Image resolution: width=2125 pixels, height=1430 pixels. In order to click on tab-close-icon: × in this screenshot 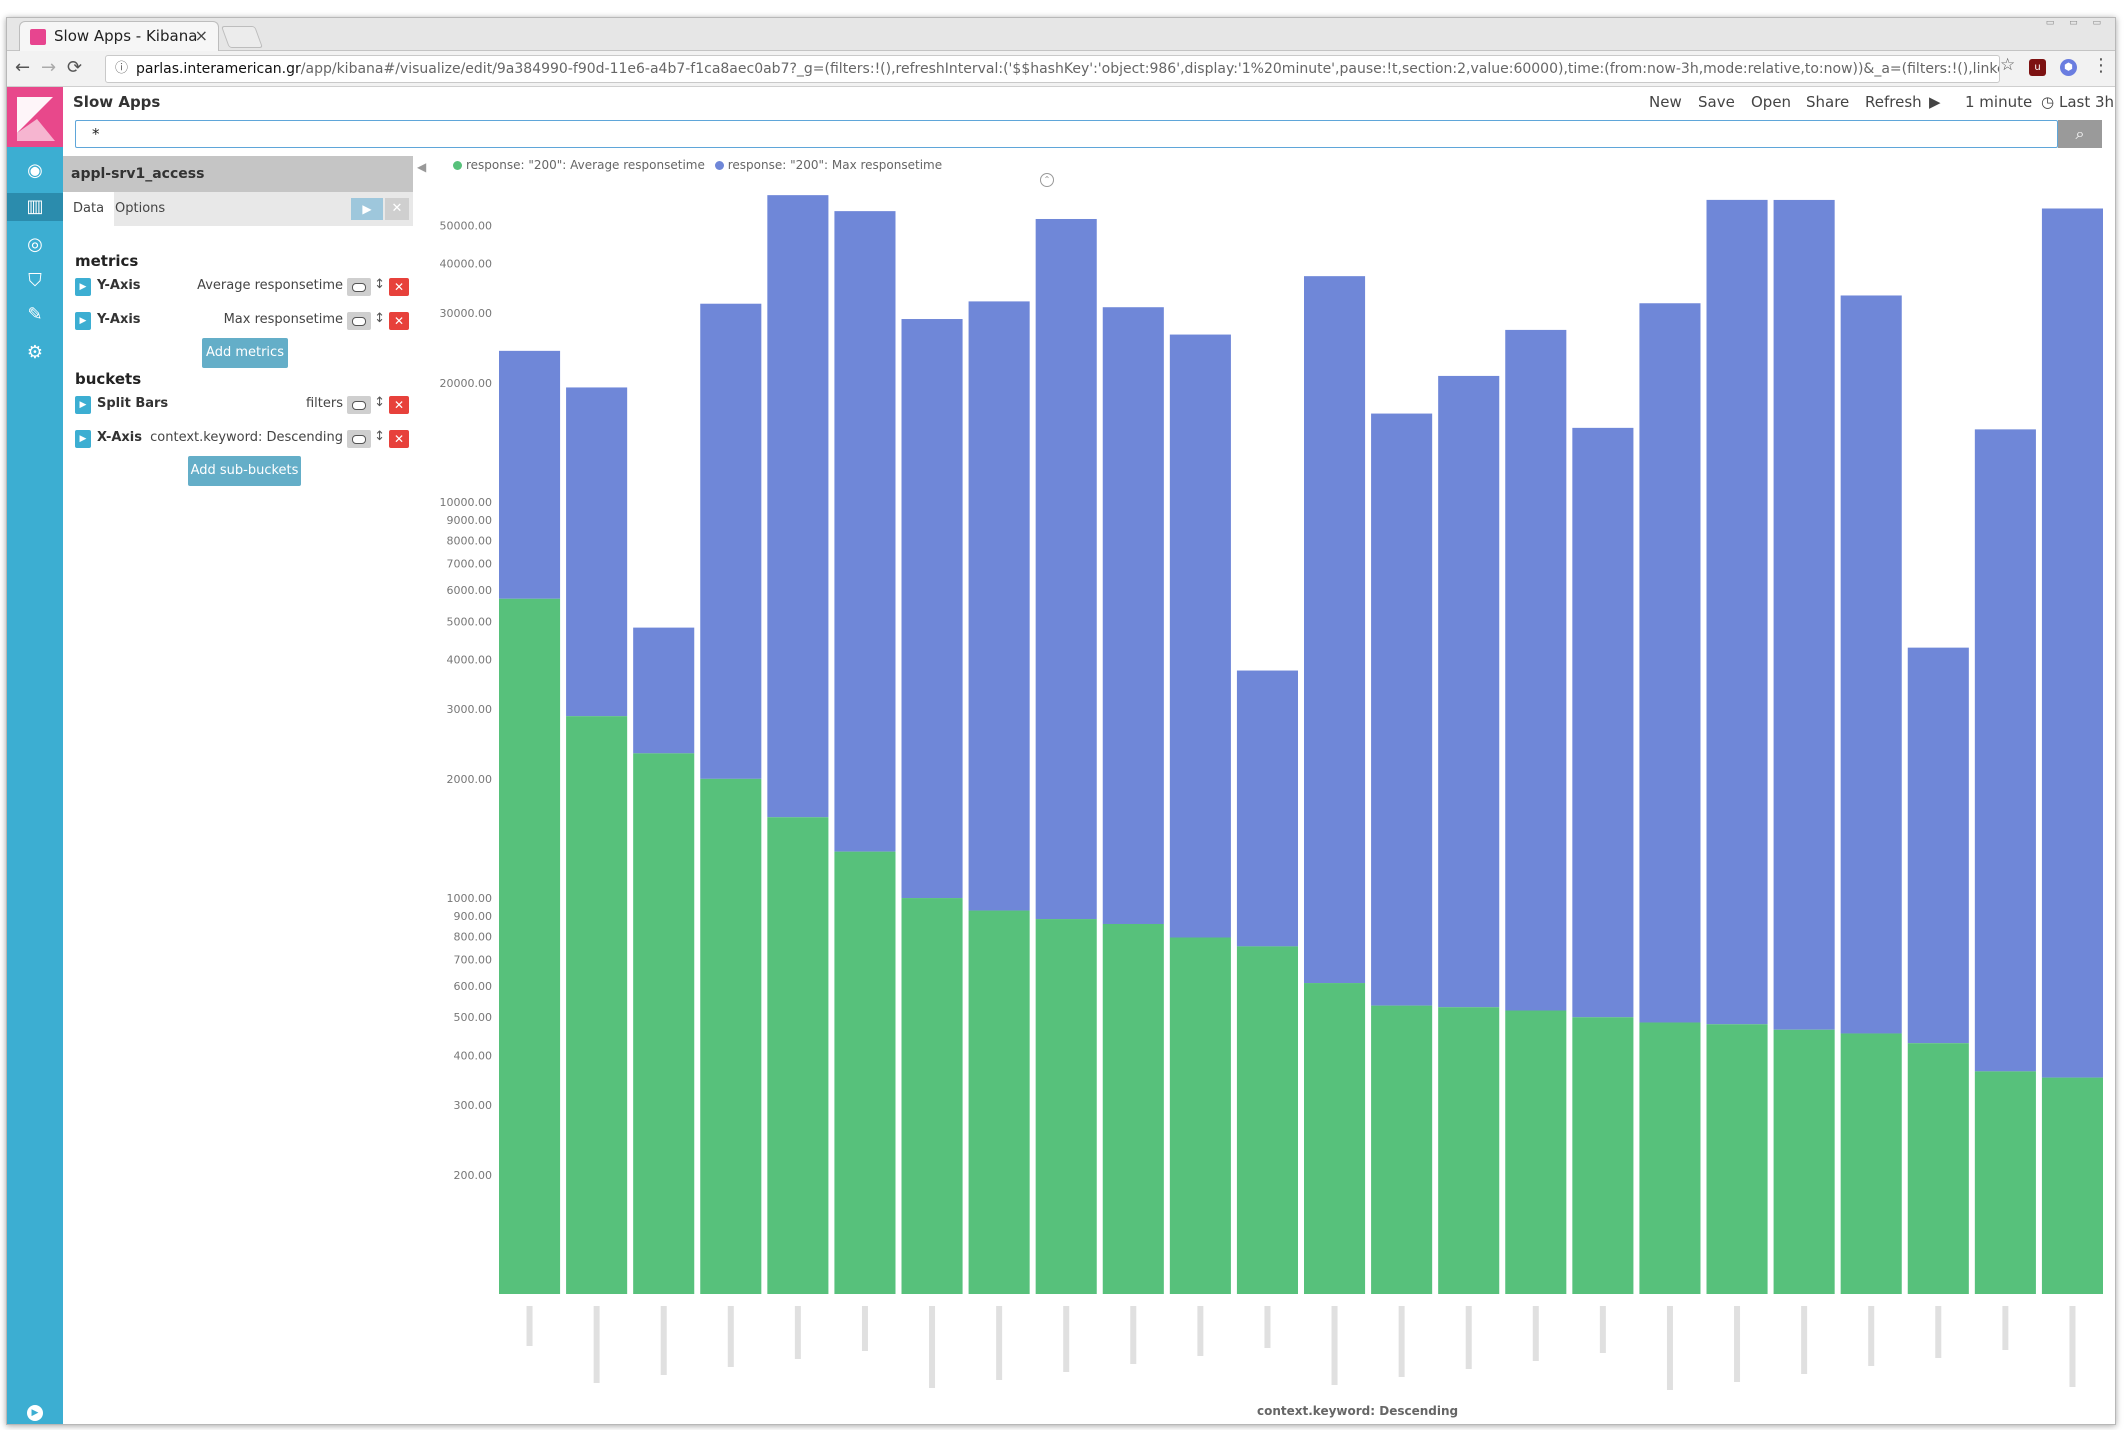, I will do `click(201, 35)`.